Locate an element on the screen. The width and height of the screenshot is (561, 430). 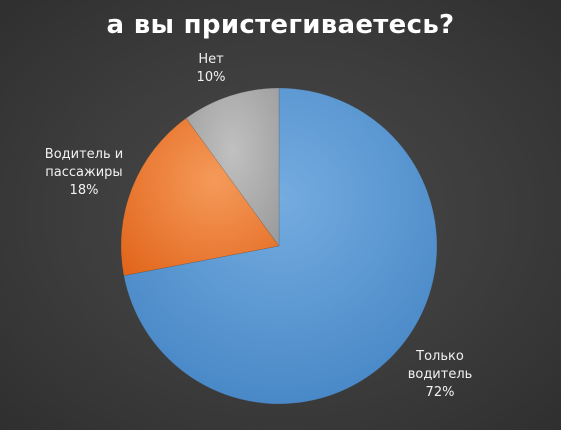
data-label-value: 72% is located at coordinates (440, 392).